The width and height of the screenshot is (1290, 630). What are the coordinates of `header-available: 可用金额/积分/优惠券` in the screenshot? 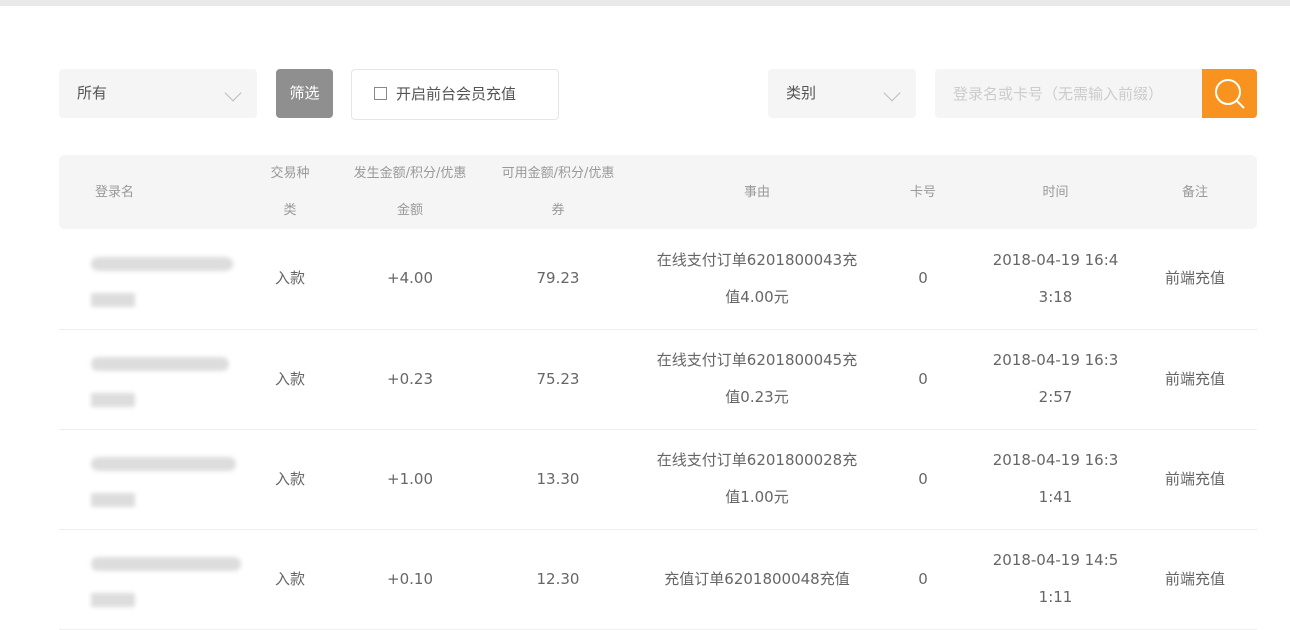 It's located at (558, 192).